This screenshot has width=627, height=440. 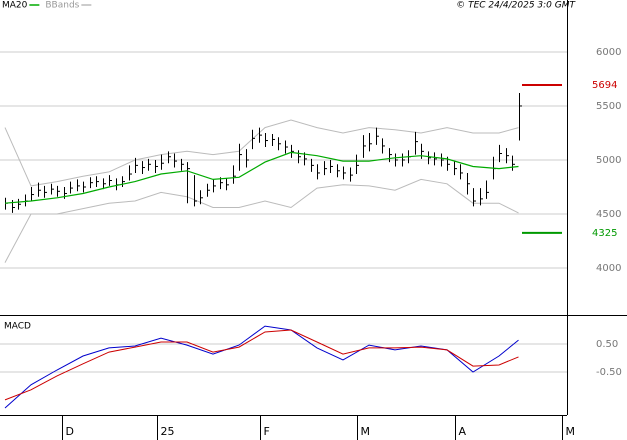 I want to click on y-tick-label: 4000, so click(x=608, y=268).